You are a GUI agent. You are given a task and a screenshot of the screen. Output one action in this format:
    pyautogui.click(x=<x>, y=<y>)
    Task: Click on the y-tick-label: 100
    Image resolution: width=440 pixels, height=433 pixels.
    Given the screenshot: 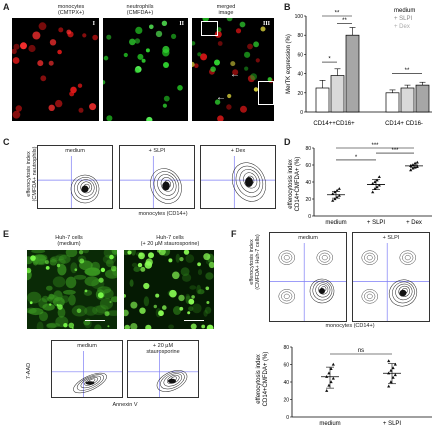 What is the action you would take?
    pyautogui.click(x=299, y=17)
    